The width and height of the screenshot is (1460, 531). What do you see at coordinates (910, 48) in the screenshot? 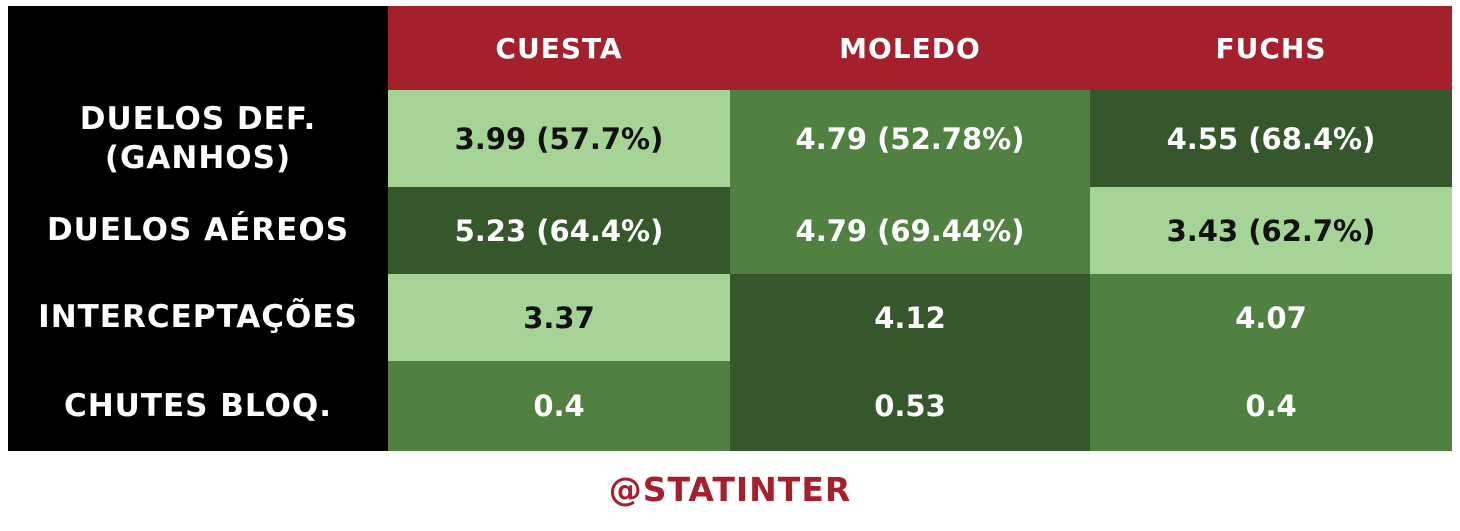
I see `column-header-moledo: MOLEDO` at bounding box center [910, 48].